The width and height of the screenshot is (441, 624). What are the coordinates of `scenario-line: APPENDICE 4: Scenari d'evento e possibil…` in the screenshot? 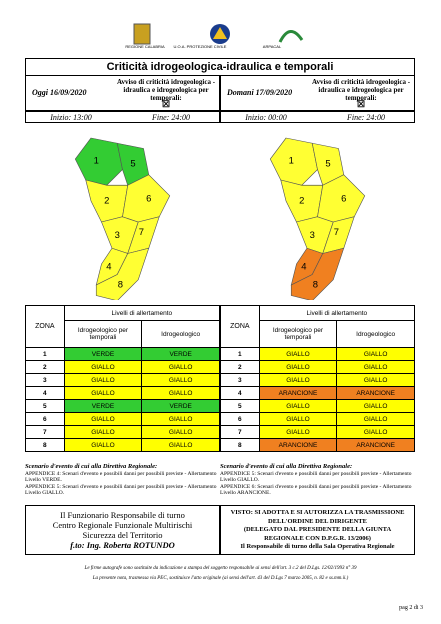 It's located at (121, 477).